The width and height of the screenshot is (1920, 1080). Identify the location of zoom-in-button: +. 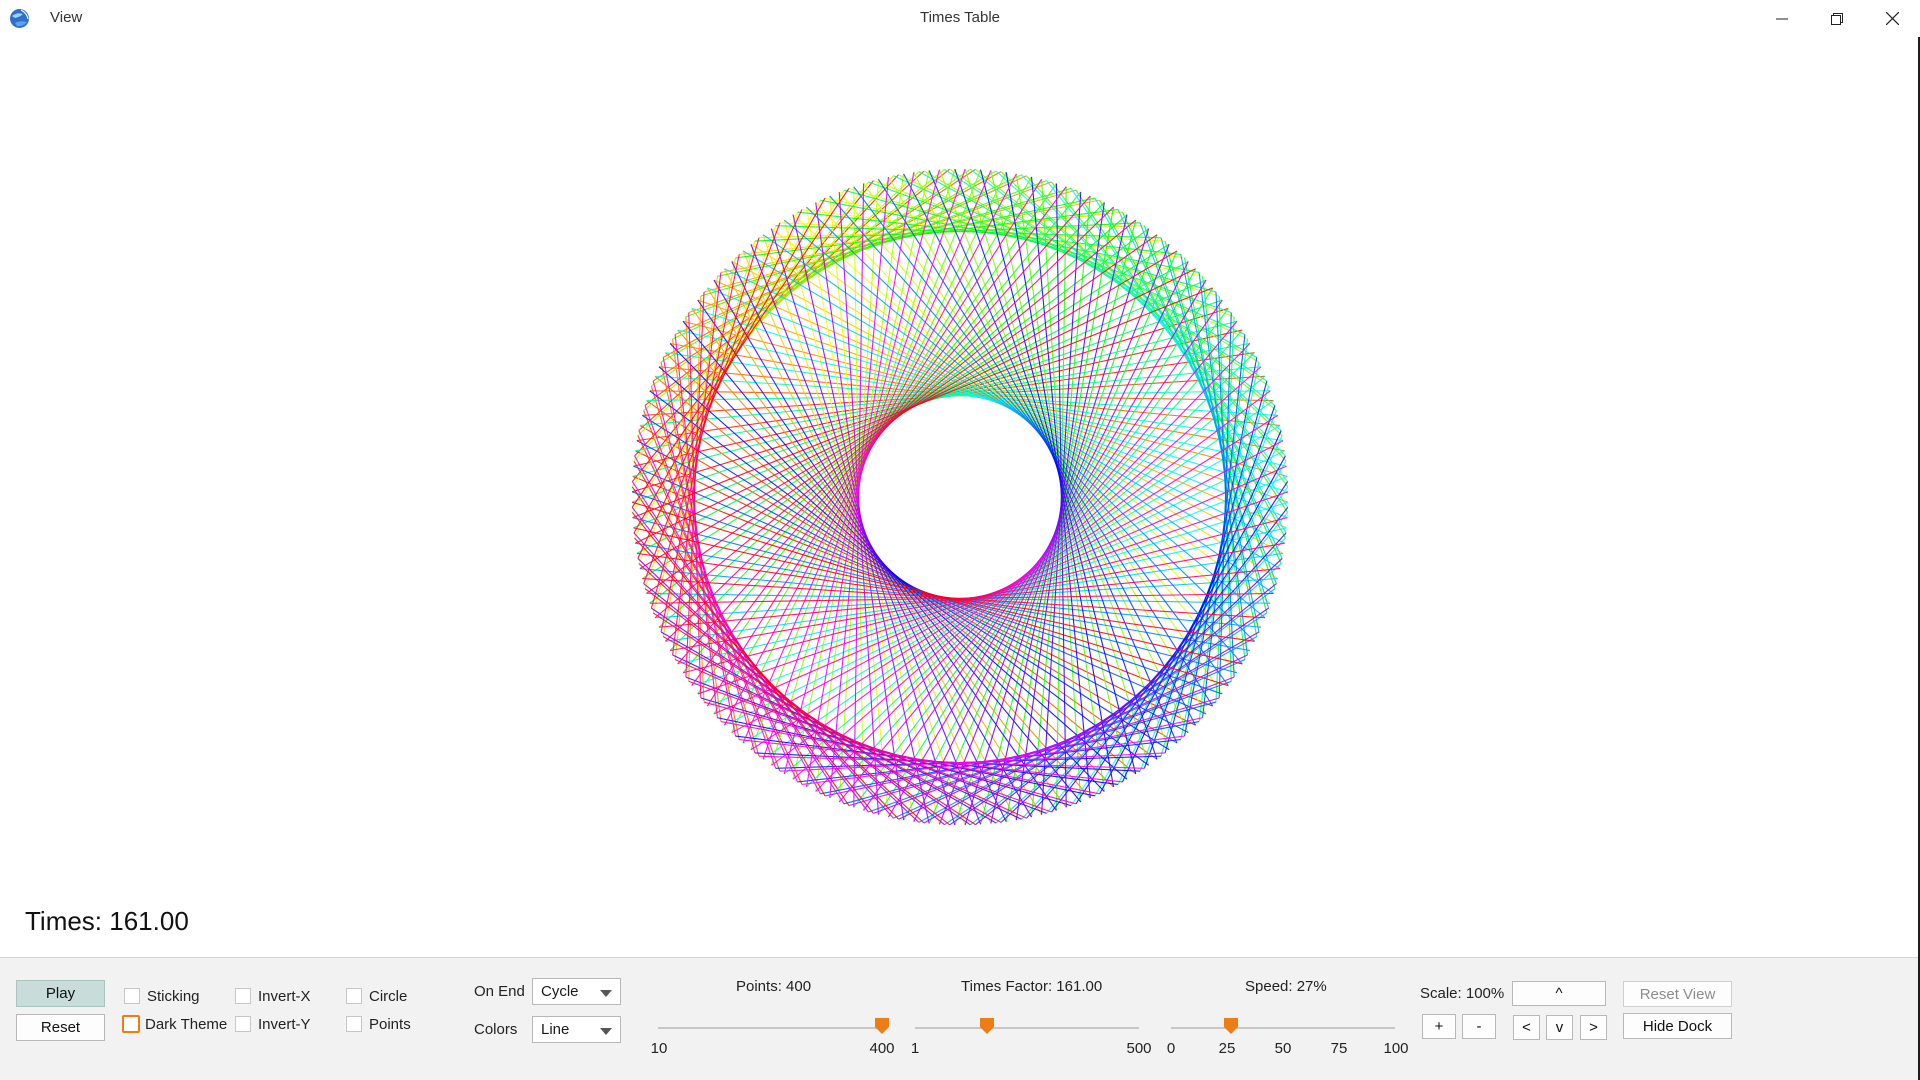
(1439, 1026).